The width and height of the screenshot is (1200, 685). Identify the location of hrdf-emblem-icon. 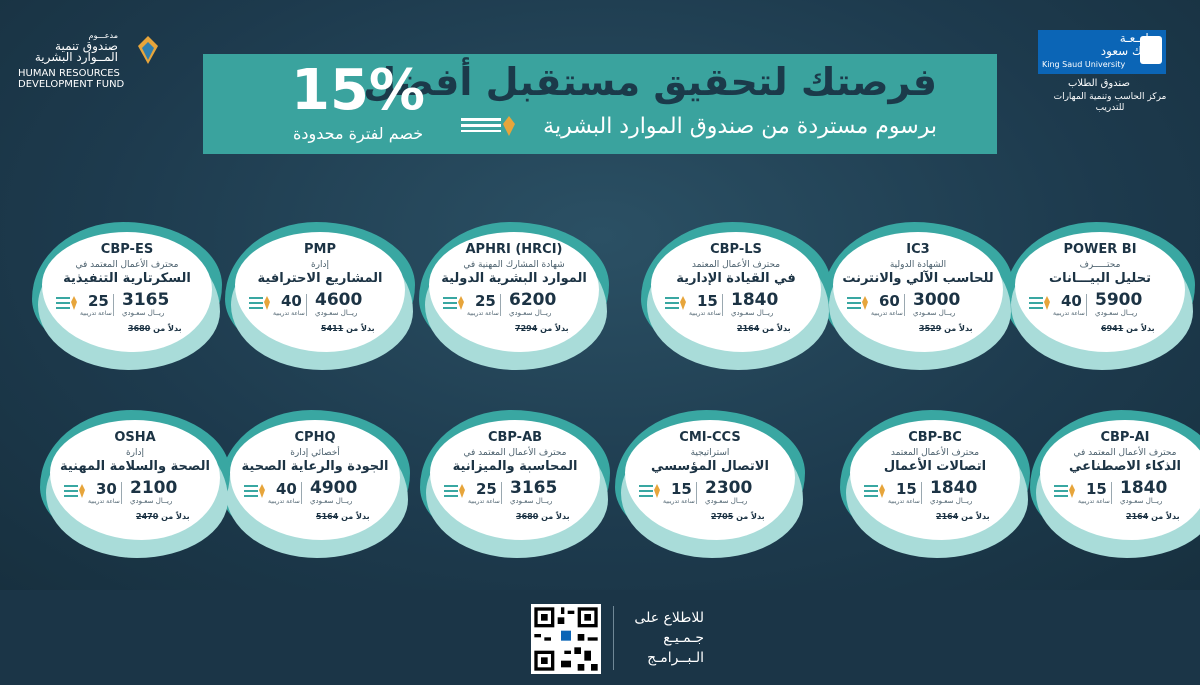
(148, 50).